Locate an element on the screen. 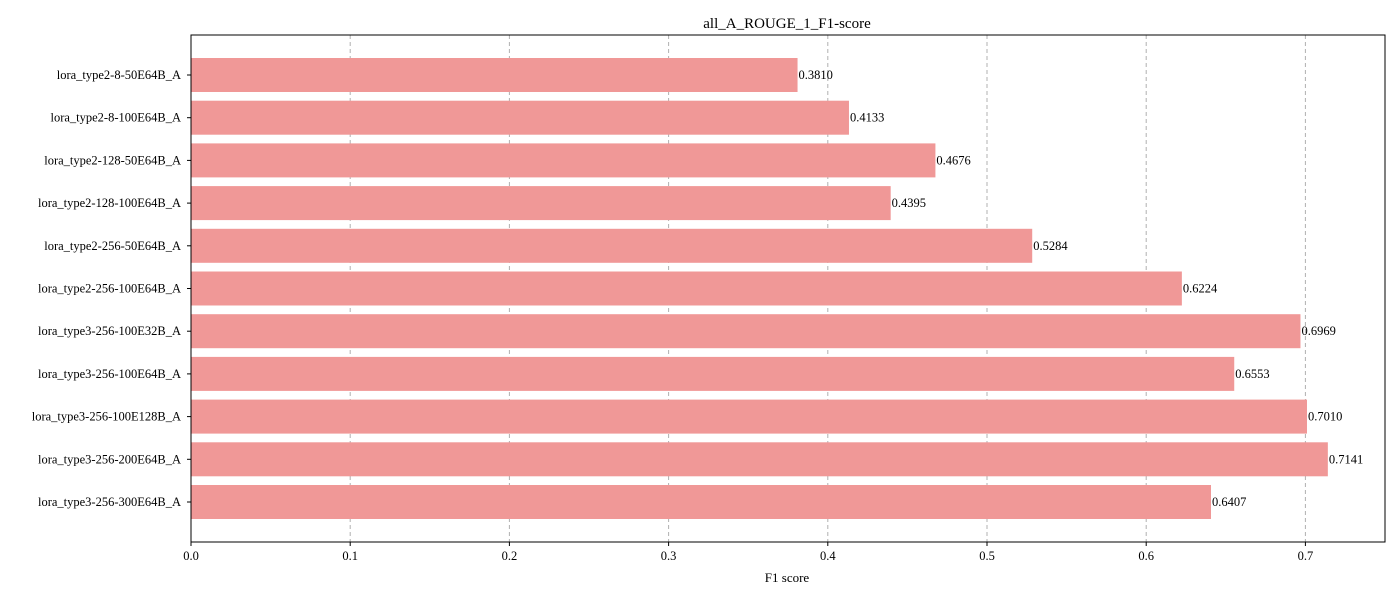 This screenshot has height=600, width=1400. x-tick-label: 0.5 is located at coordinates (987, 556).